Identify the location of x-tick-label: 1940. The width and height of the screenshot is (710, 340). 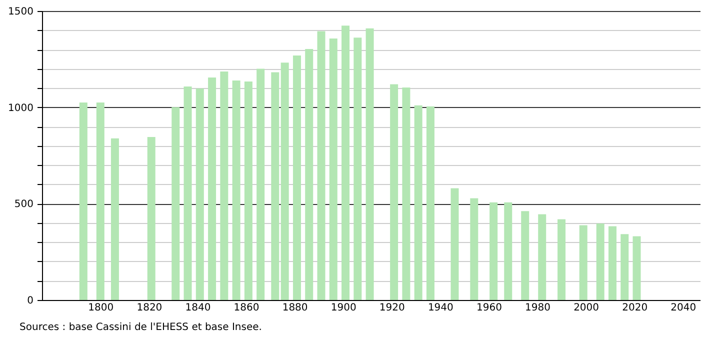
(441, 308).